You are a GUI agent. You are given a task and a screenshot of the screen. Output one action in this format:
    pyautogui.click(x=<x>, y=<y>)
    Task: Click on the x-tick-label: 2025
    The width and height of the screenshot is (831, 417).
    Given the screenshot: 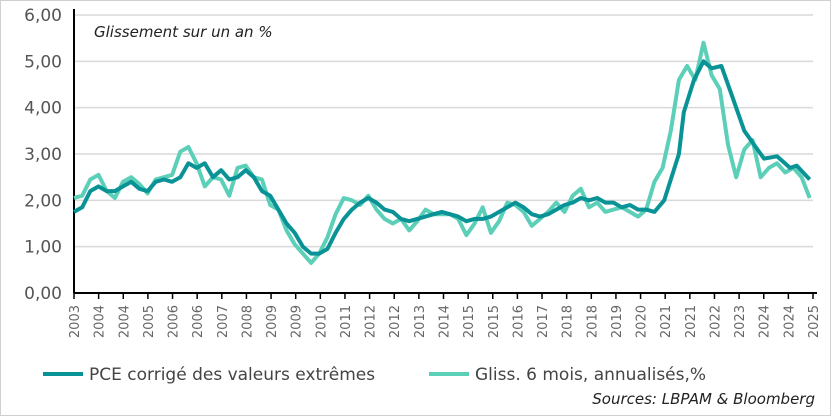 What is the action you would take?
    pyautogui.click(x=814, y=321)
    